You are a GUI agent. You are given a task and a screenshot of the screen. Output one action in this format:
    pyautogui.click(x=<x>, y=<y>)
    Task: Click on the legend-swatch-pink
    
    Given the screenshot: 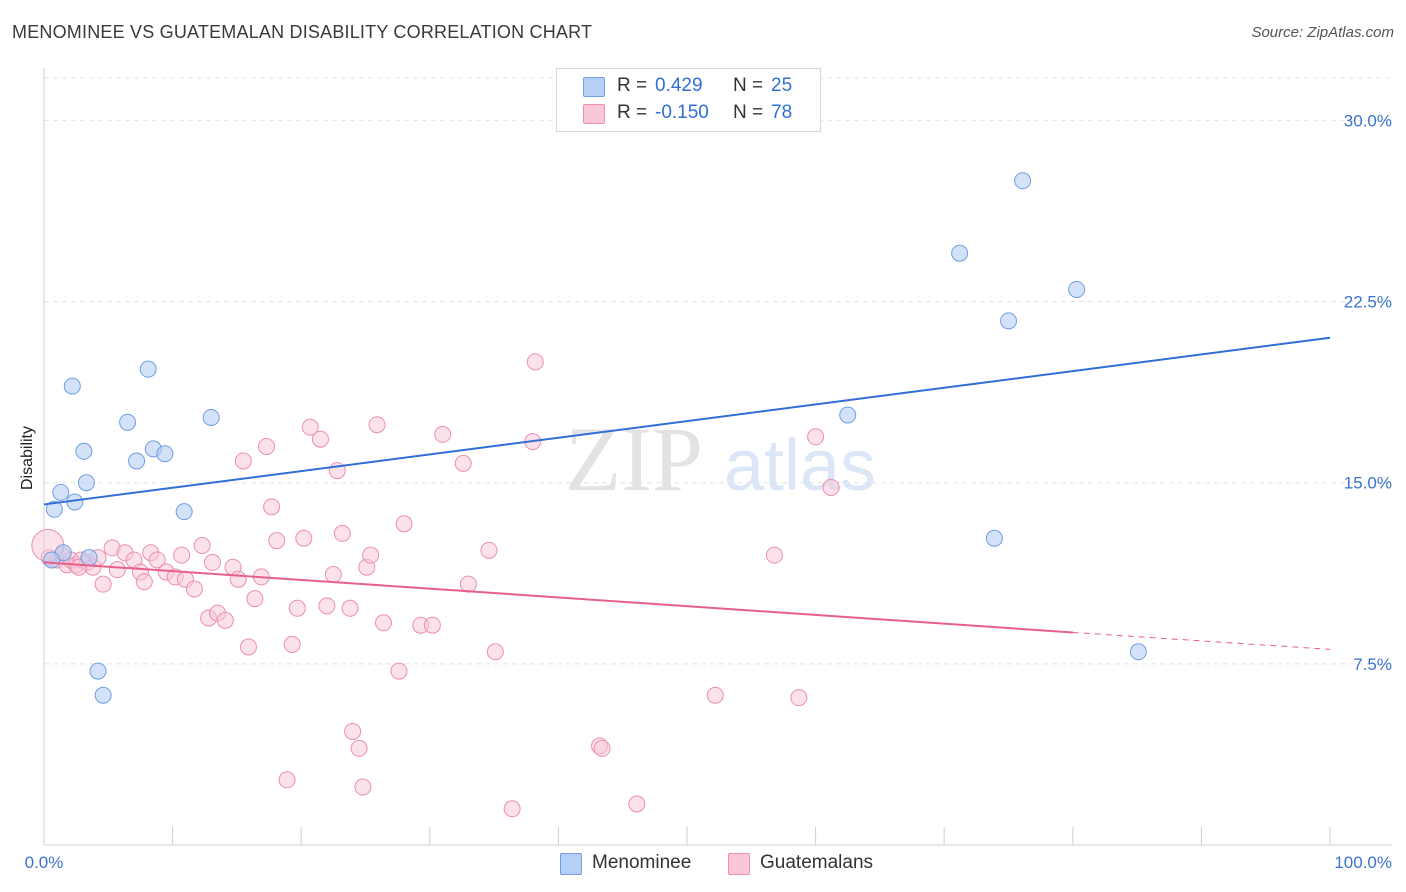 What is the action you would take?
    pyautogui.click(x=594, y=114)
    